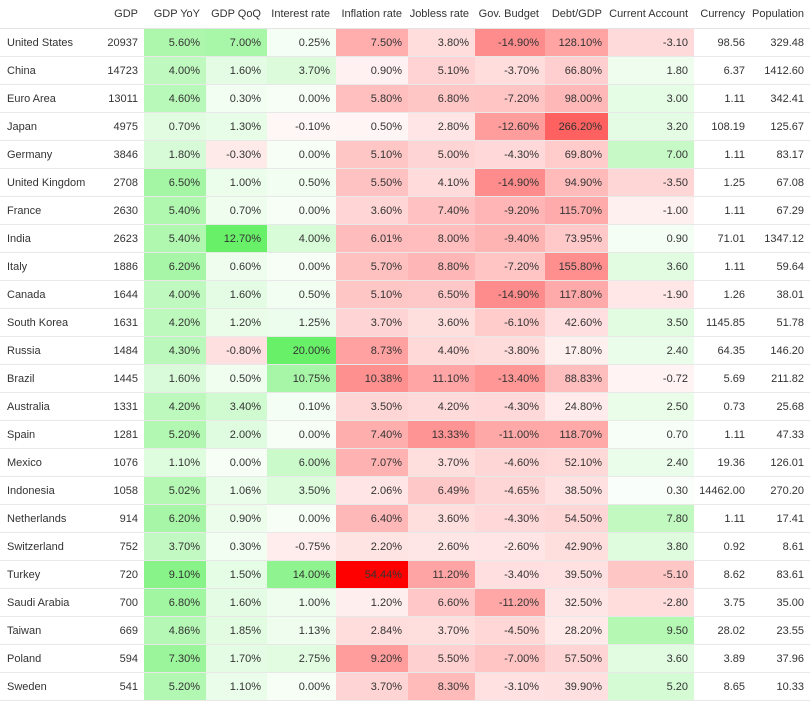 This screenshot has width=810, height=701. What do you see at coordinates (175, 630) in the screenshot?
I see `cell-gdp-yoy: 4.86%` at bounding box center [175, 630].